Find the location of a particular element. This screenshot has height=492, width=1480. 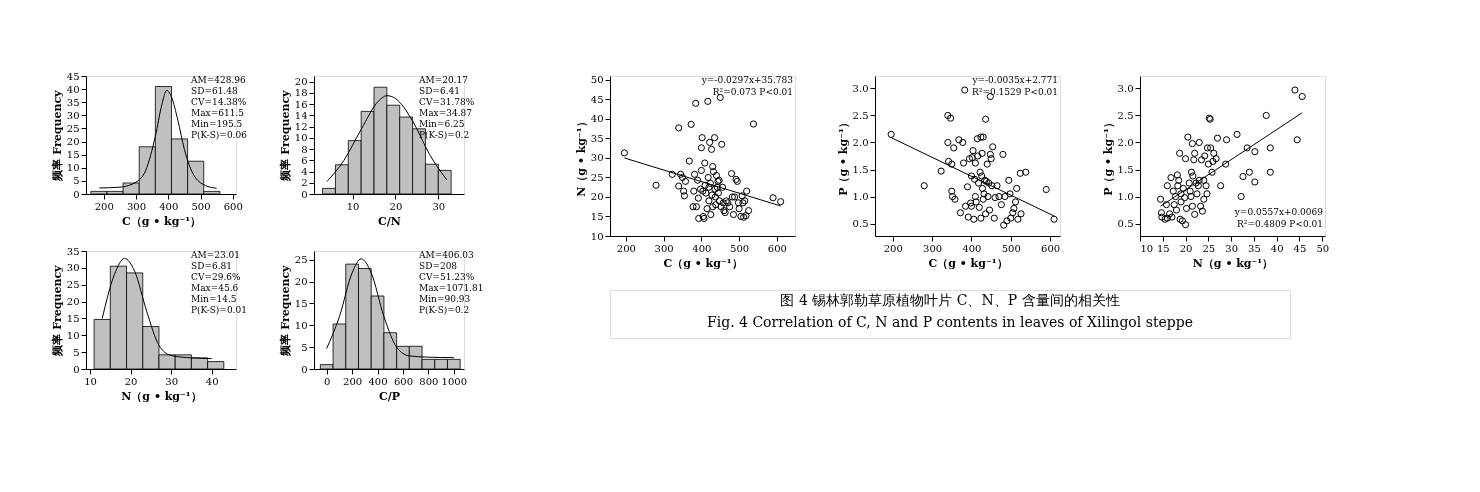

x-tick-label: 25 is located at coordinates (1209, 248).